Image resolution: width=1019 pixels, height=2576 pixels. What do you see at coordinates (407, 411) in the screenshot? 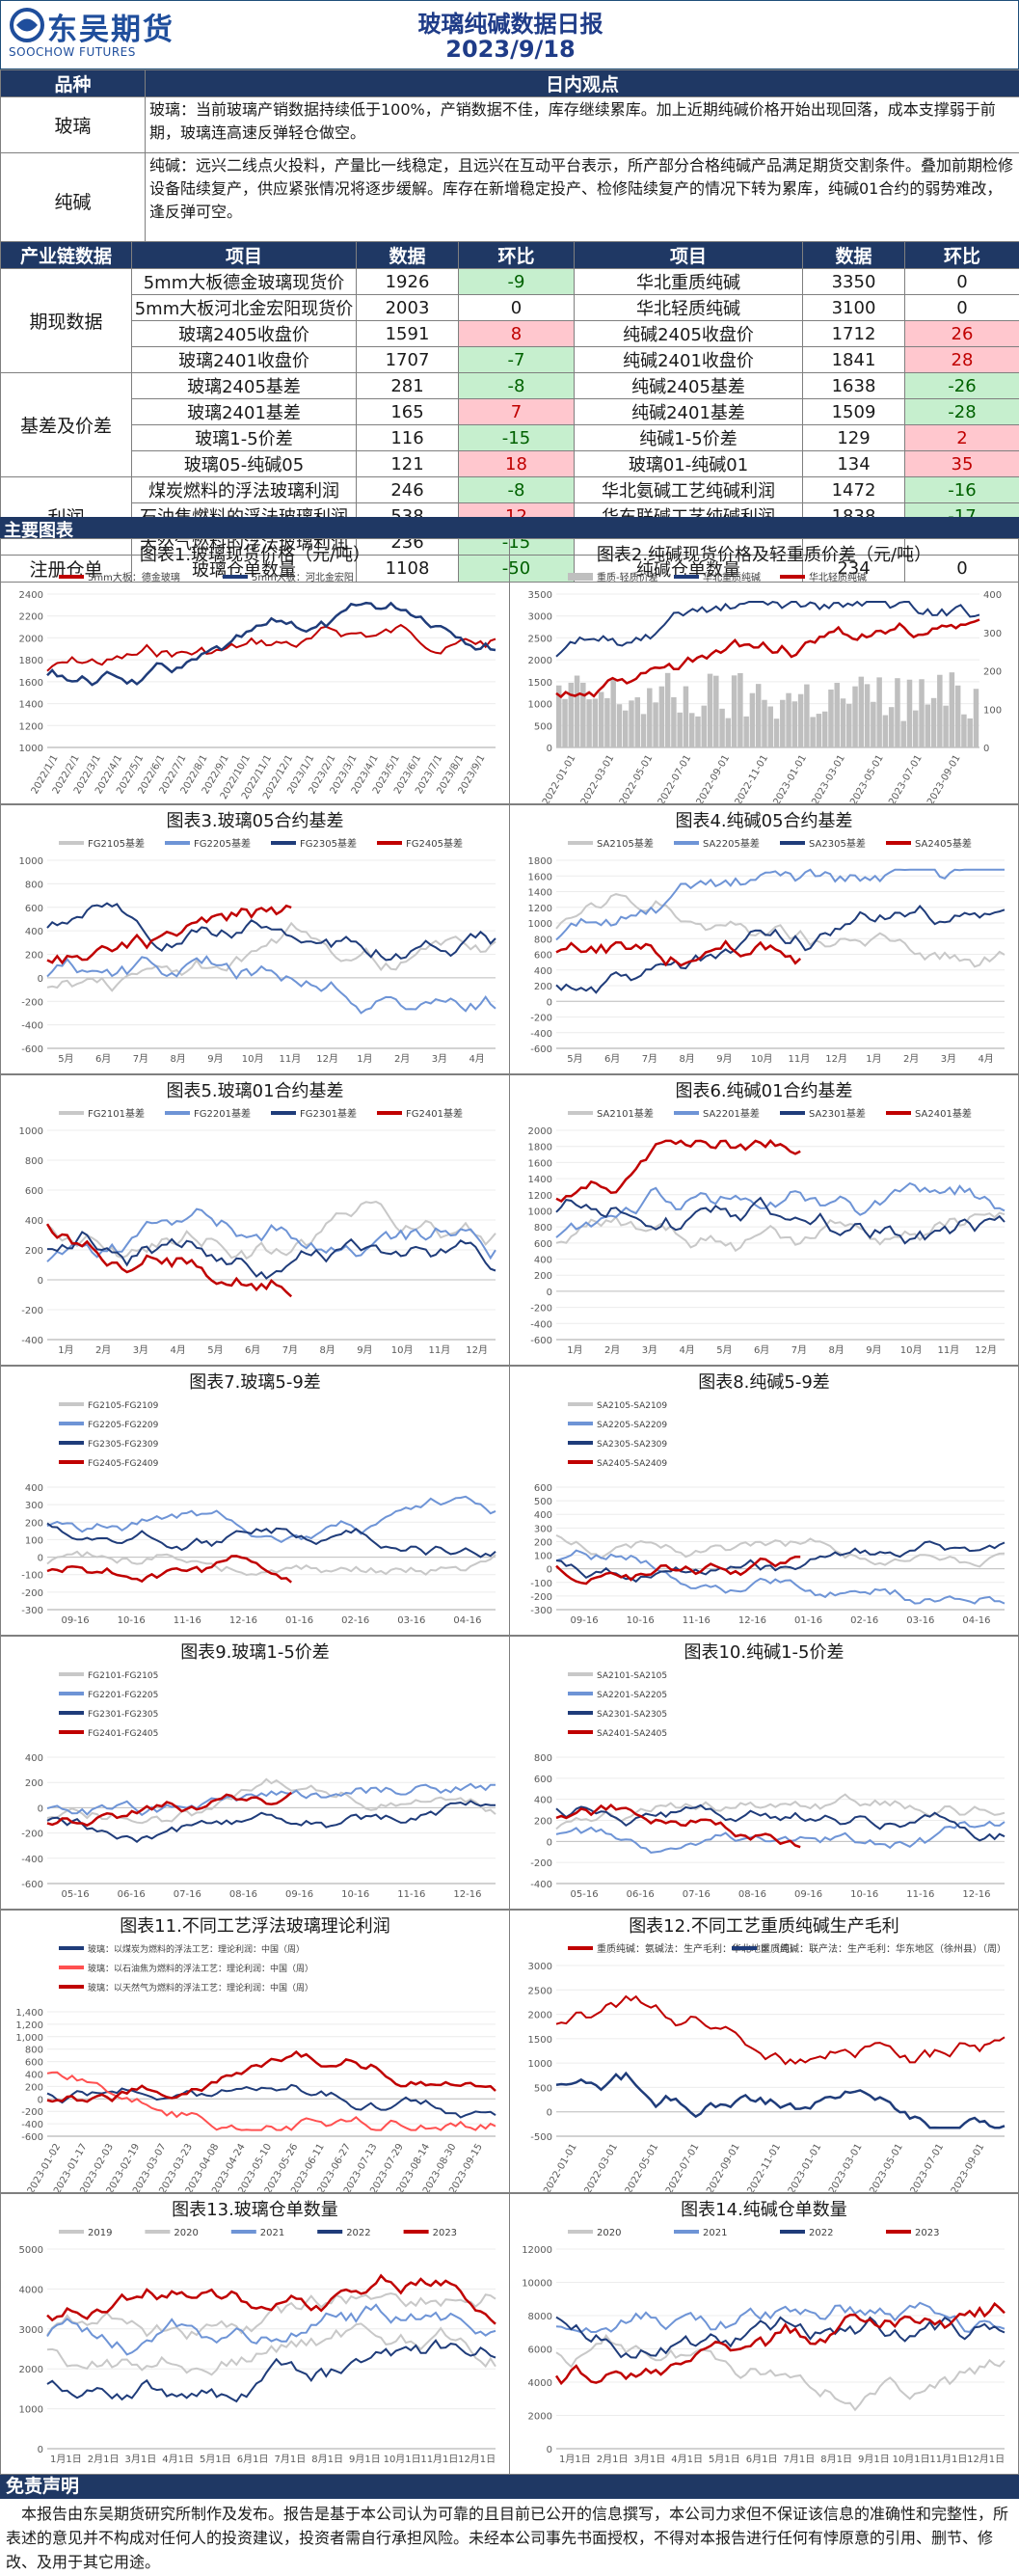
I see `cell-lv: 165` at bounding box center [407, 411].